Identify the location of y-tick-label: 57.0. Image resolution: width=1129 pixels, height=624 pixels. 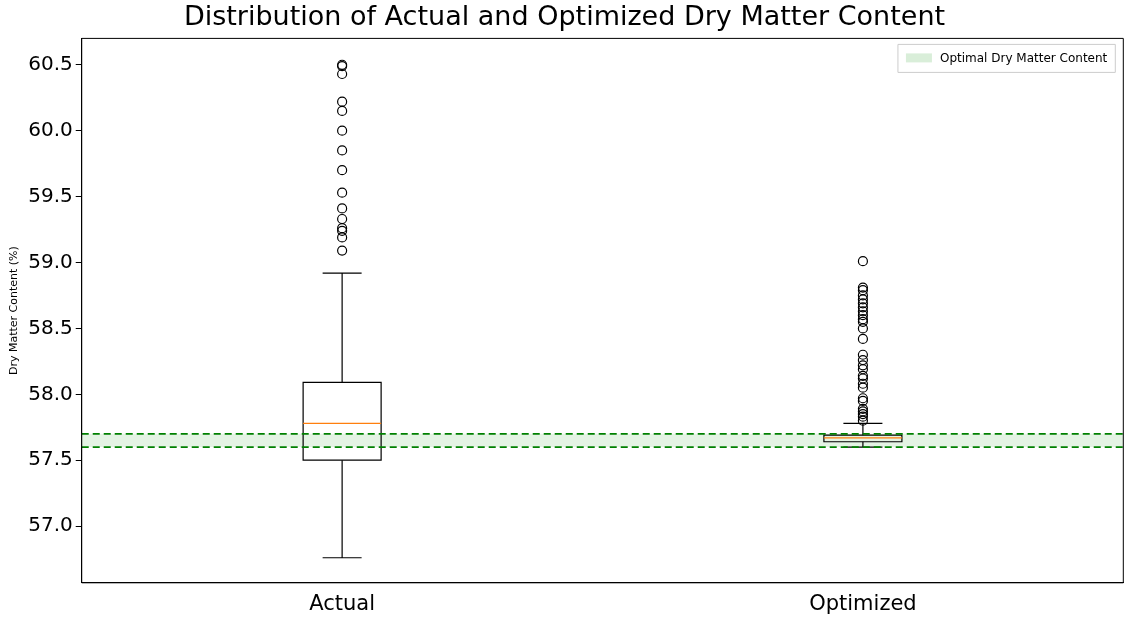
(50, 524).